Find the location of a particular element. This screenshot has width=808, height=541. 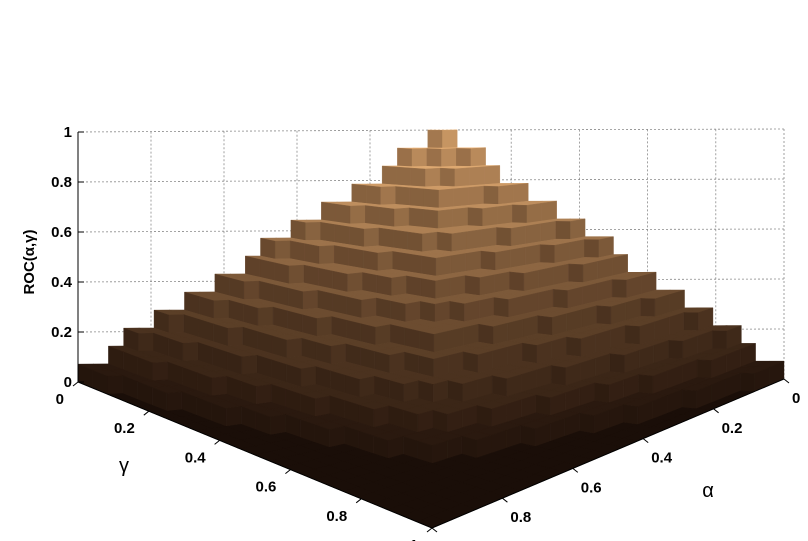

gamma-tick-label: 0.4 is located at coordinates (196, 457).